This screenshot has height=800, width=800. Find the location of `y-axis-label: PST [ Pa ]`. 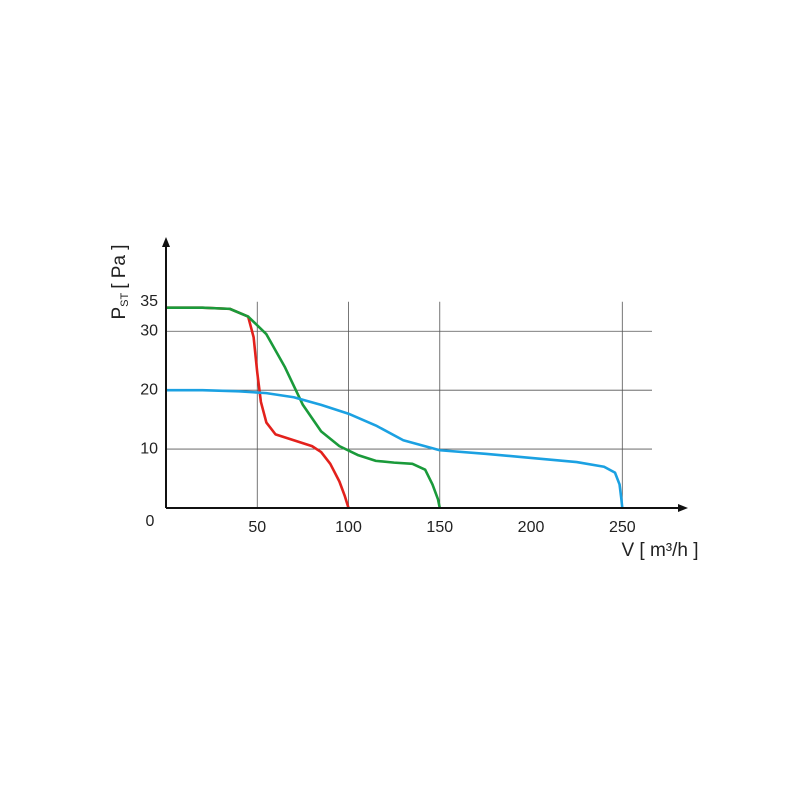

y-axis-label: PST [ Pa ] is located at coordinates (120, 281).